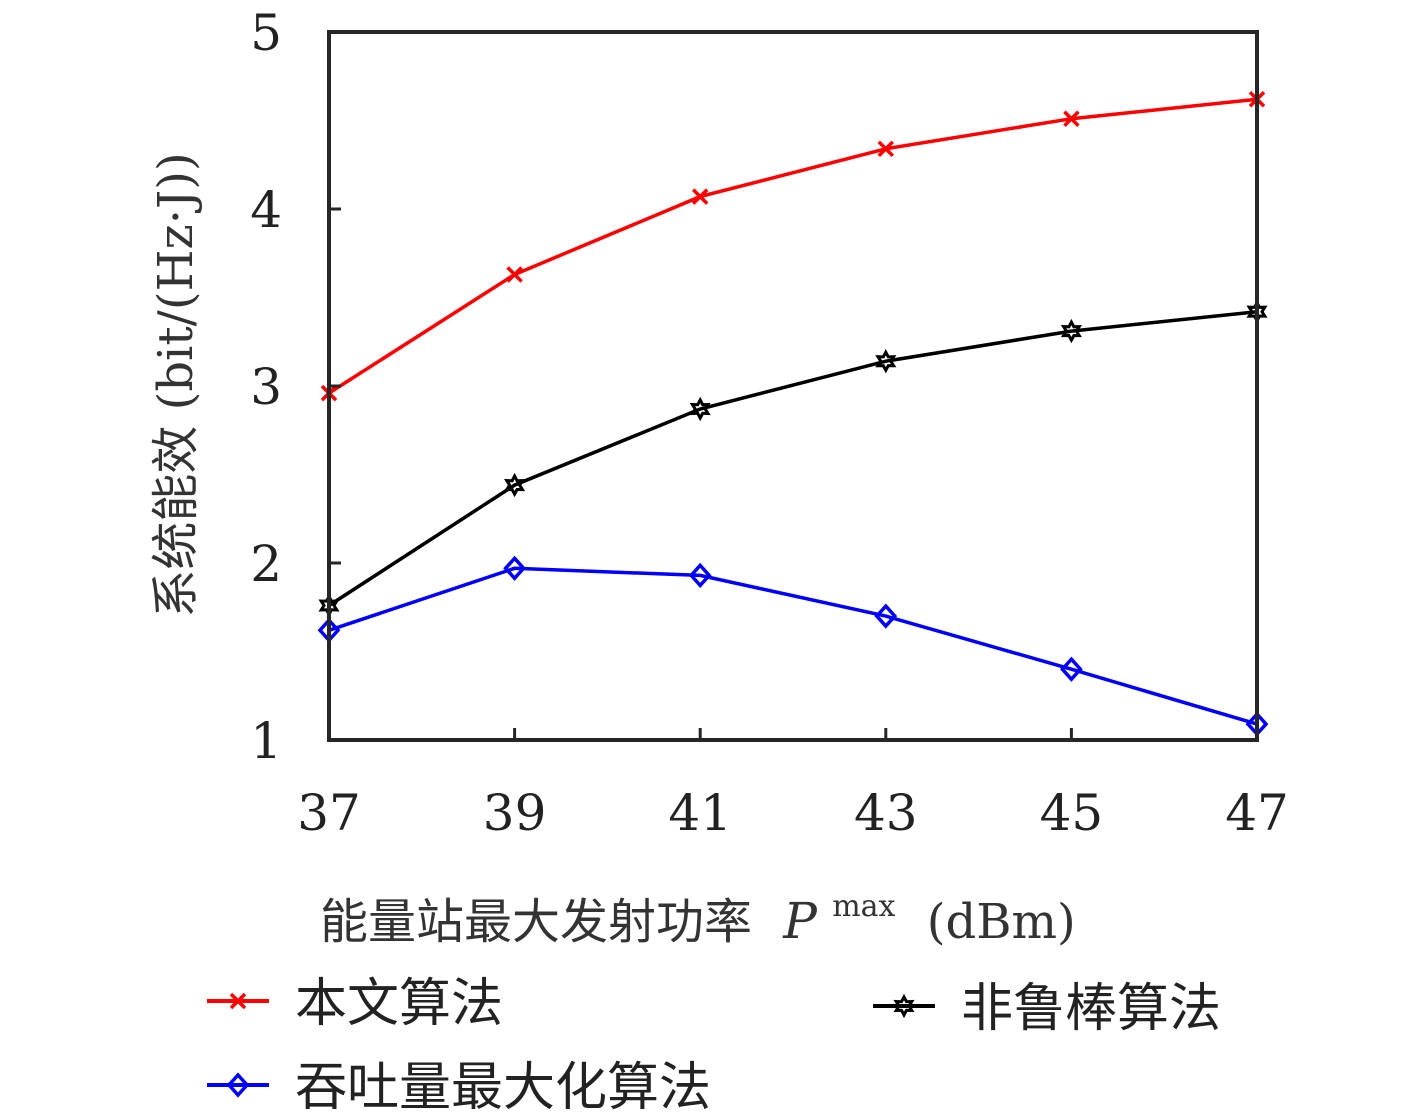 The image size is (1417, 1115). I want to click on x-axis-label-unit: (dBm), so click(1001, 922).